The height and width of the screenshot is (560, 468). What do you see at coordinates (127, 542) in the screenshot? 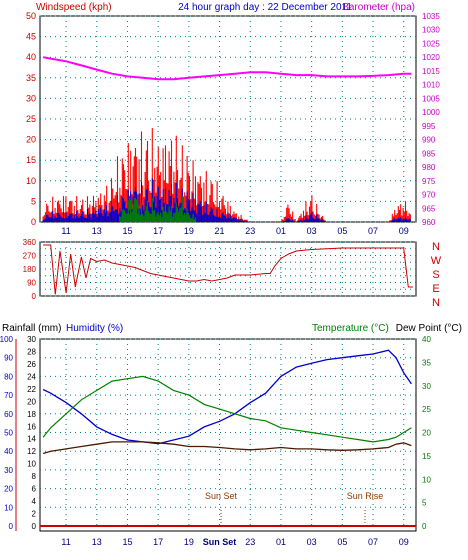
I see `climate-xtick-label: 15` at bounding box center [127, 542].